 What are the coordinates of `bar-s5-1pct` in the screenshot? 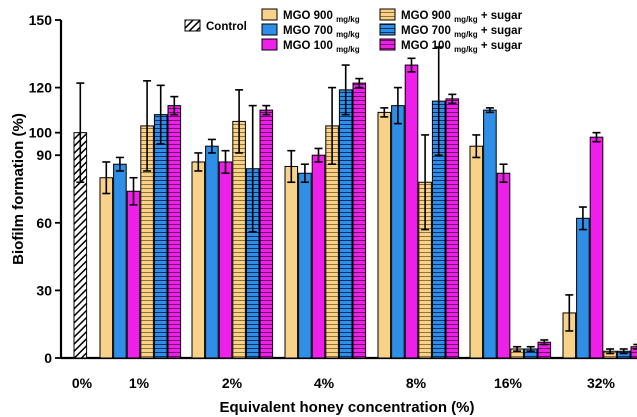 It's located at (174, 232).